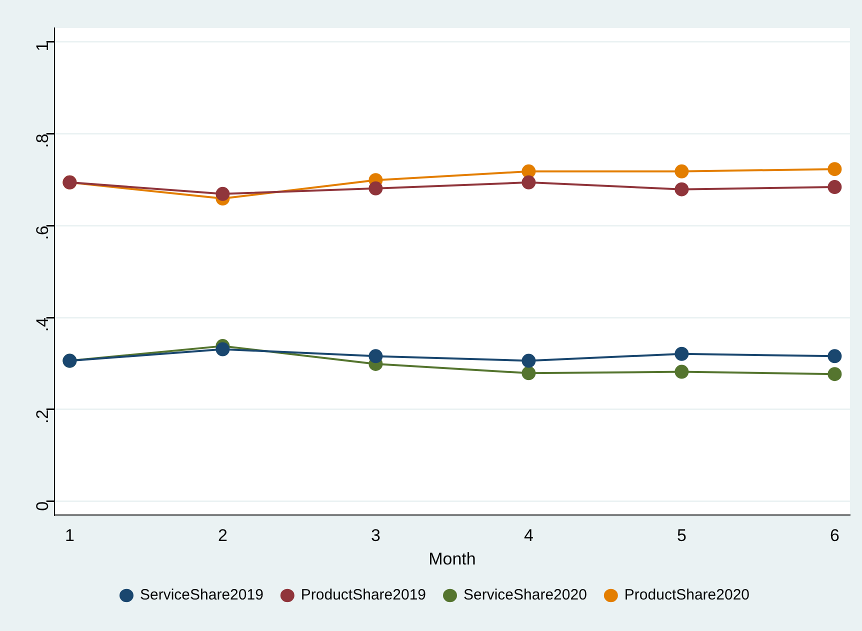 This screenshot has height=631, width=862. I want to click on y-tick-label: .8, so click(42, 141).